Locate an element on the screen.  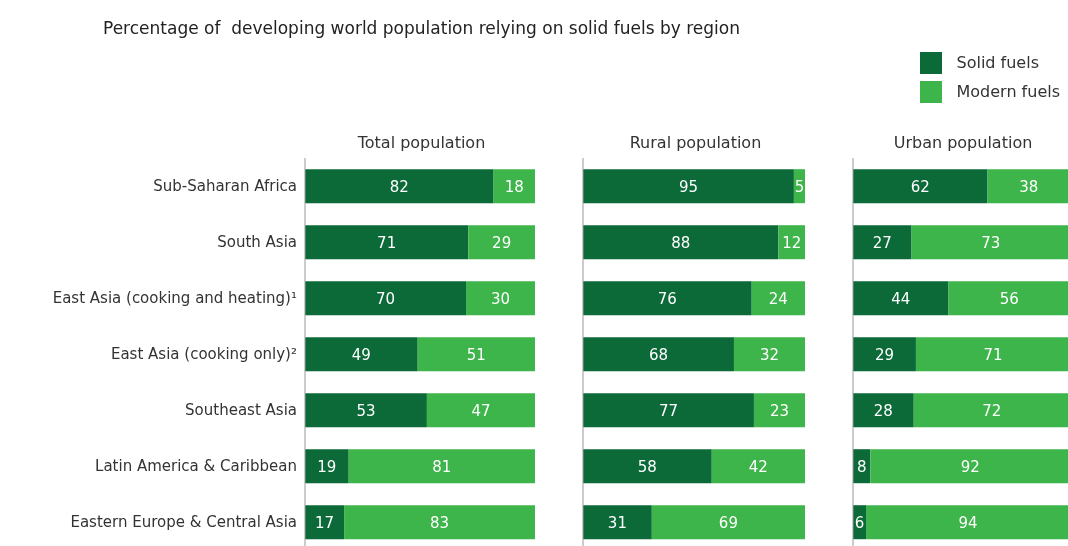
data-label: 70 is located at coordinates (385, 298).